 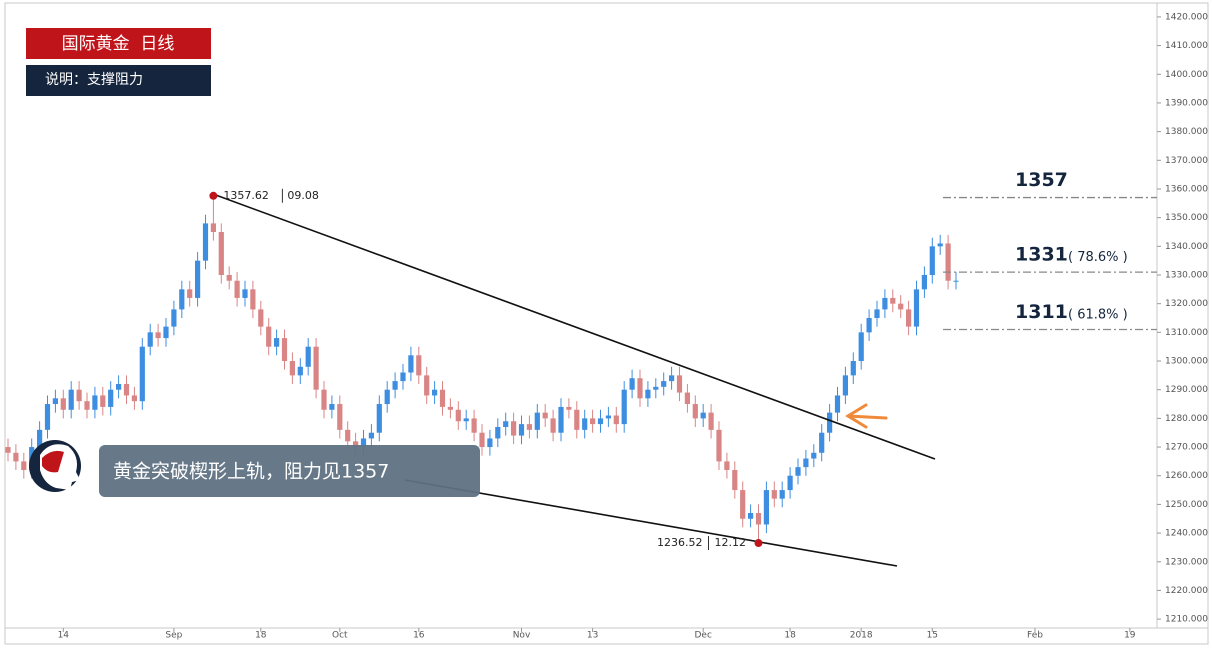 What do you see at coordinates (1186, 132) in the screenshot?
I see `y-tick-label: 1380.000` at bounding box center [1186, 132].